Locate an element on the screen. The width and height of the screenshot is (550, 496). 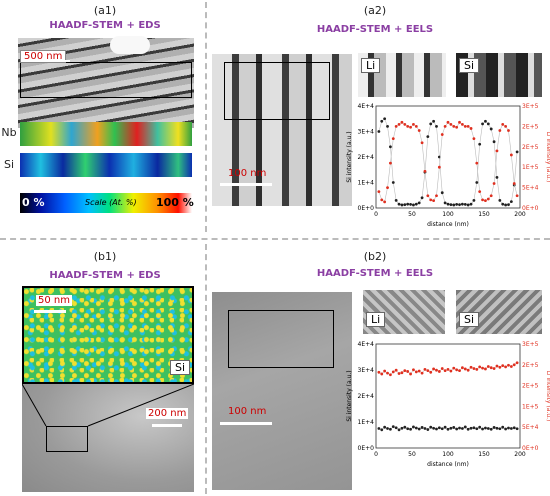
x-tick-label: 150 is located at coordinates (484, 454).